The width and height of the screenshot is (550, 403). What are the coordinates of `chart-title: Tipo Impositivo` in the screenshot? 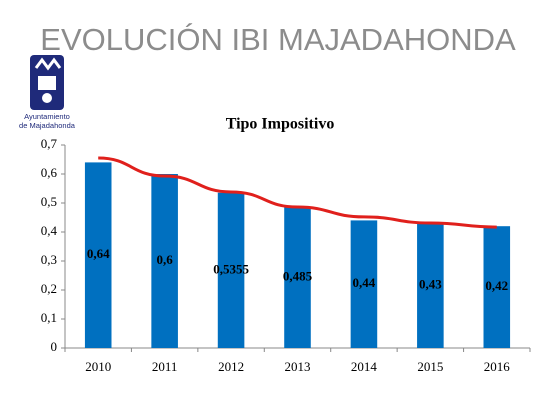 It's located at (280, 124).